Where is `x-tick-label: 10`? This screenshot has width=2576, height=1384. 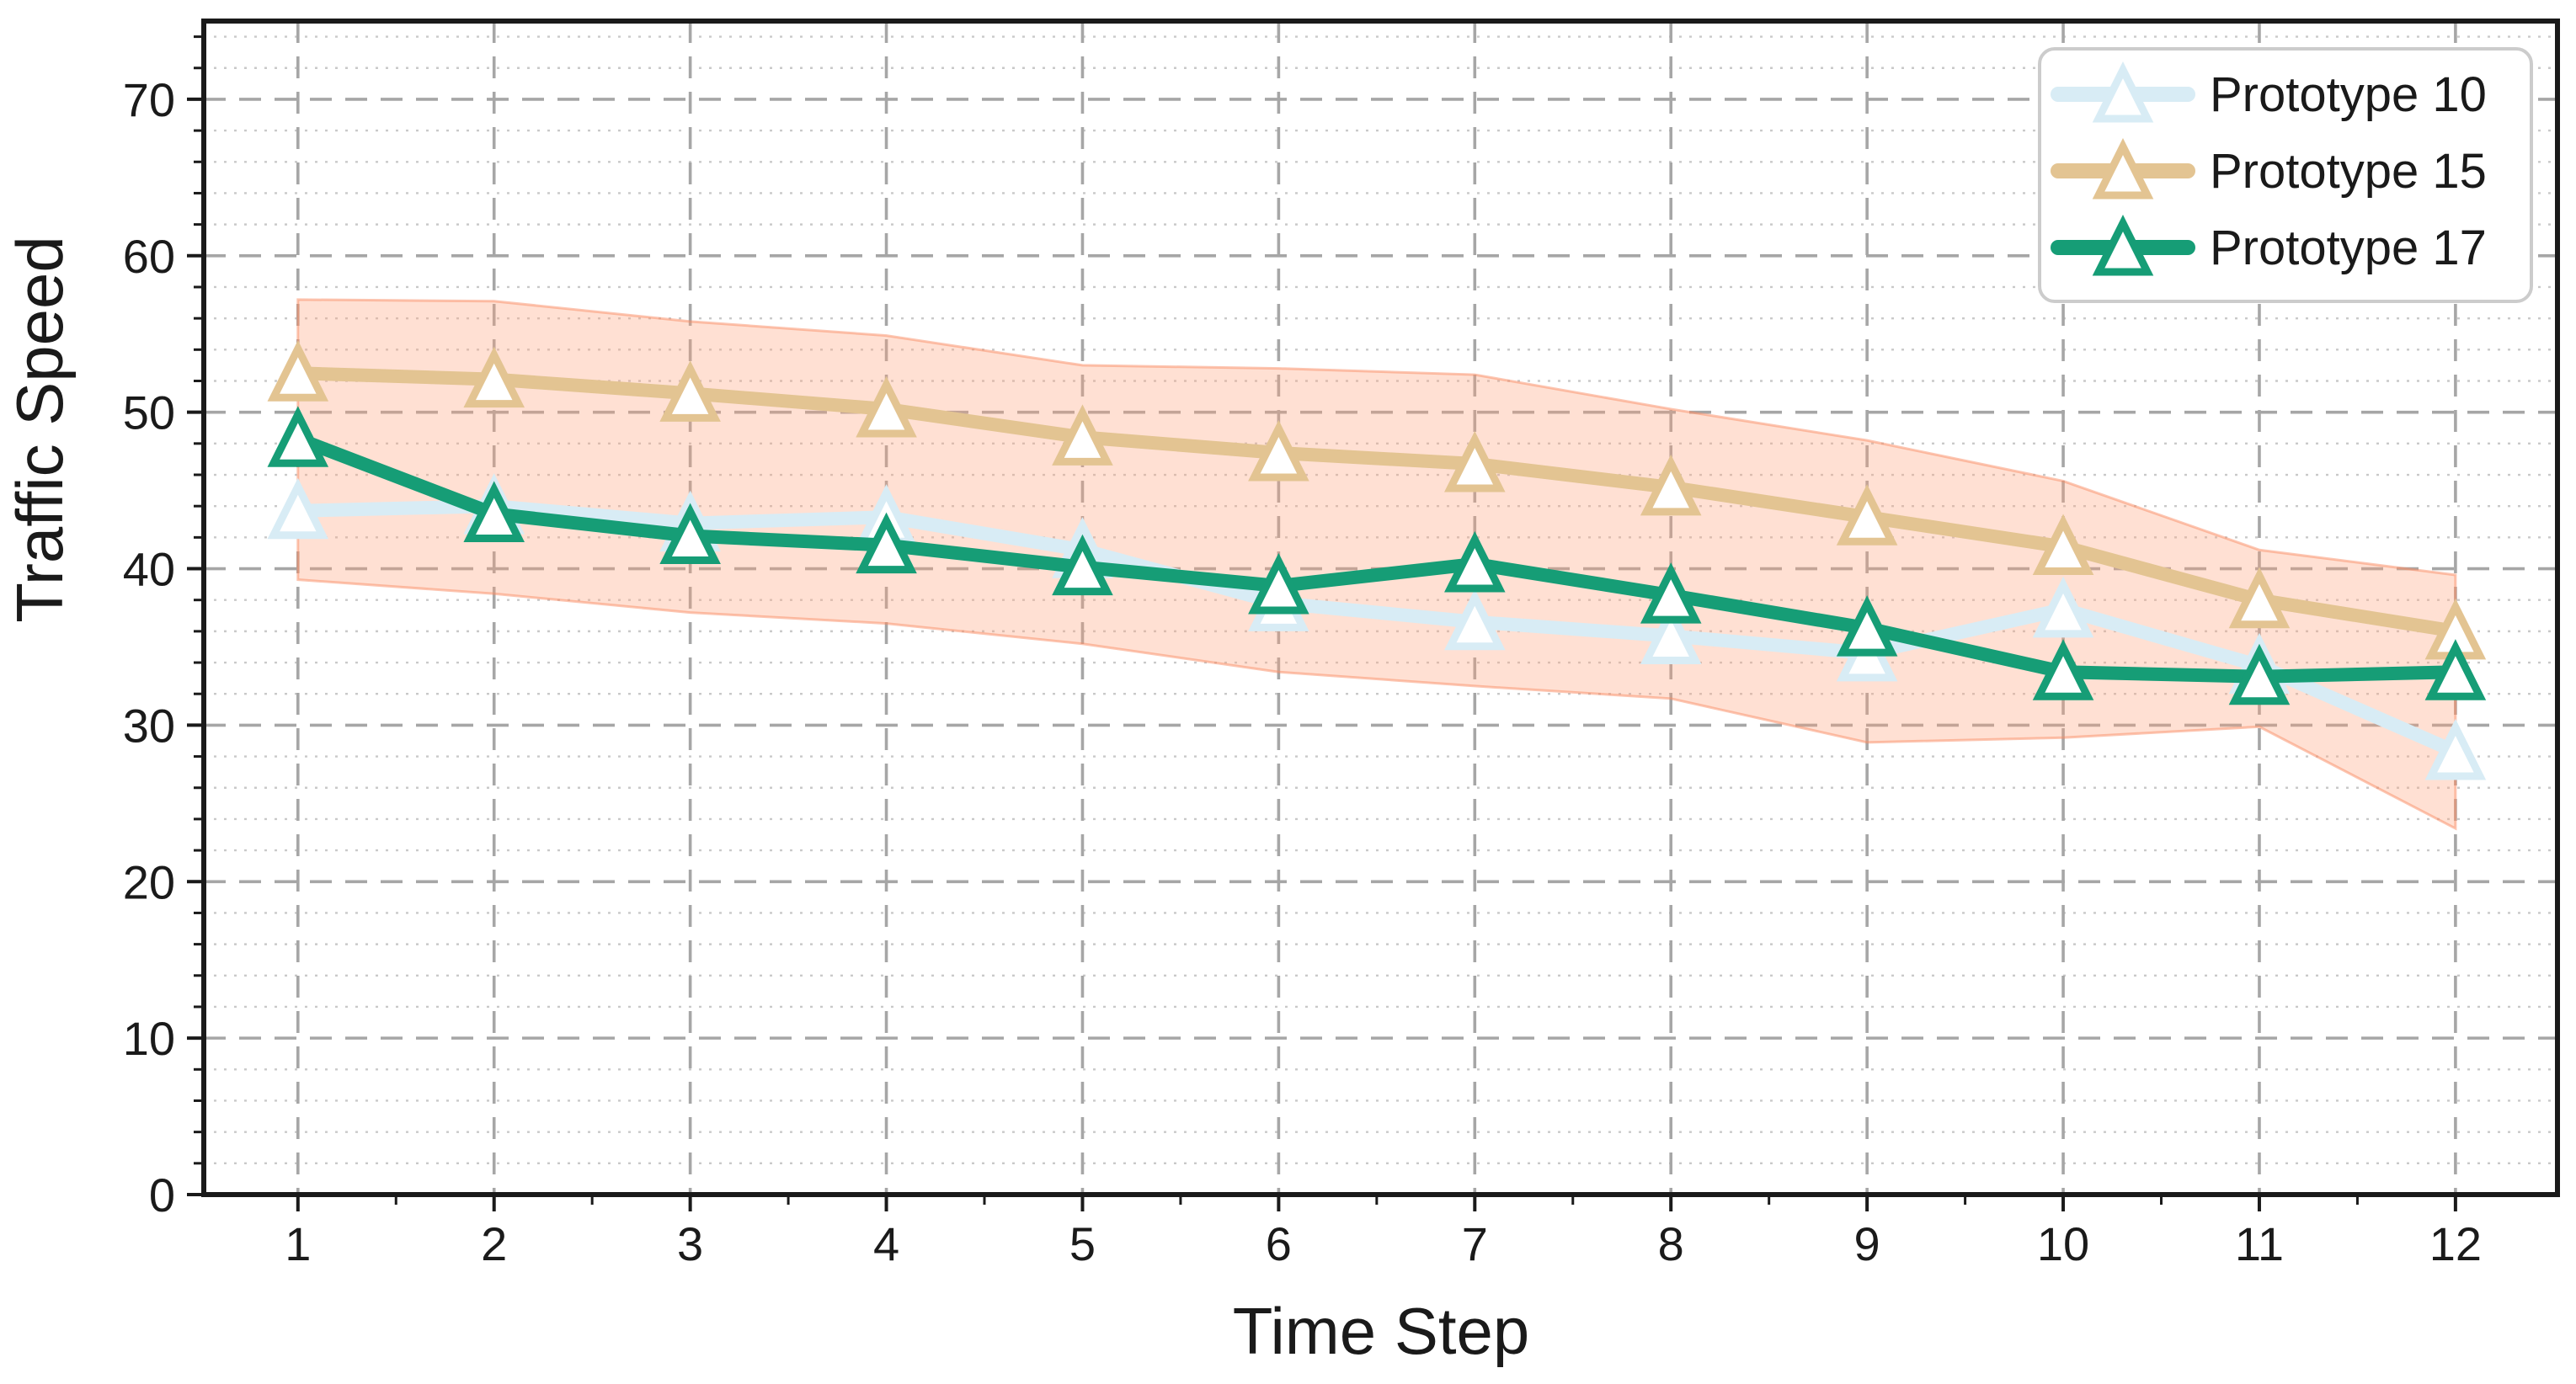 x-tick-label: 10 is located at coordinates (2063, 1243).